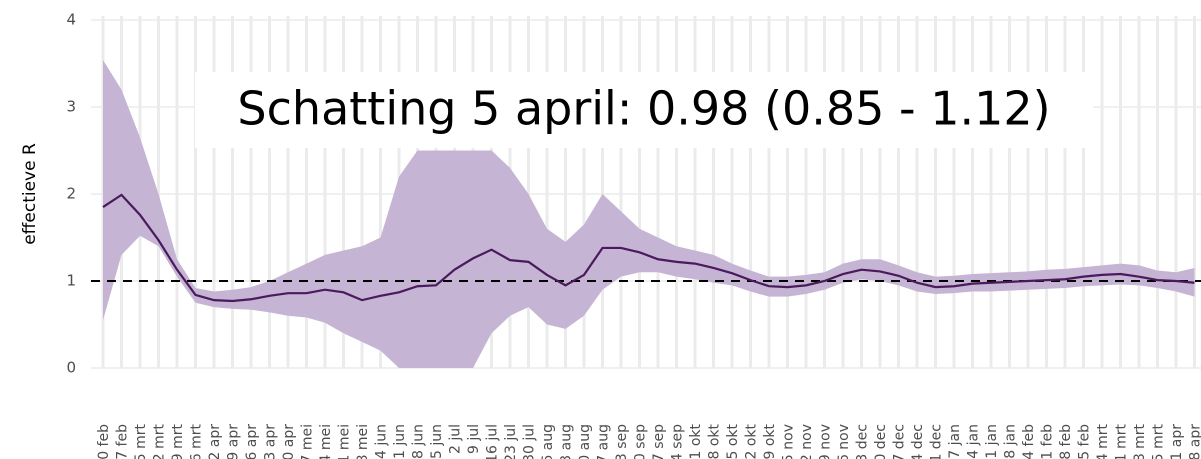  Describe the element at coordinates (252, 441) in the screenshot. I see `x-tick-label: 16 apr` at that location.